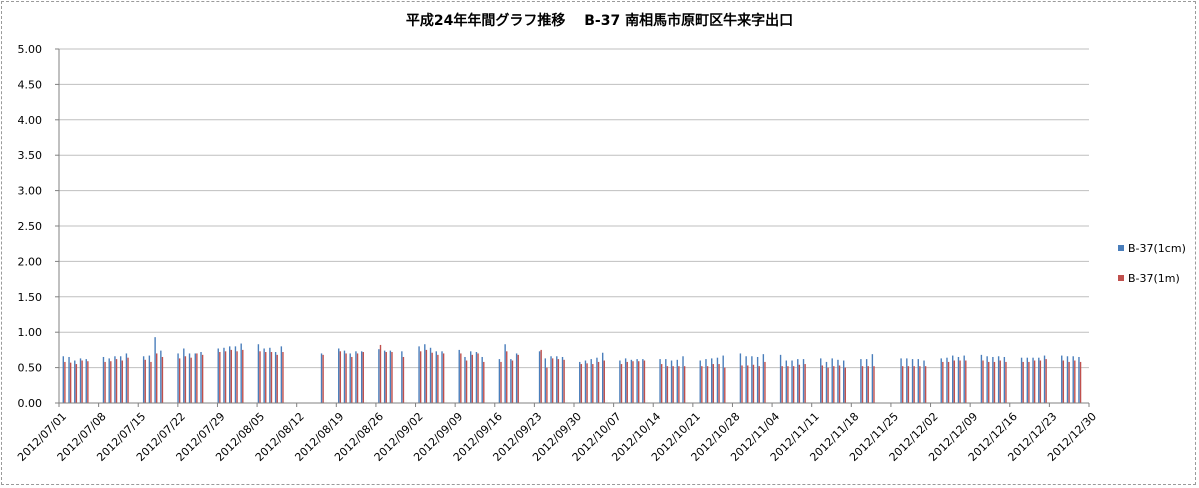 The height and width of the screenshot is (488, 1199). What do you see at coordinates (599, 21) in the screenshot?
I see `chart-title: 平成24年年間グラフ推移 B-37 南相馬市原町区牛来字出口` at bounding box center [599, 21].